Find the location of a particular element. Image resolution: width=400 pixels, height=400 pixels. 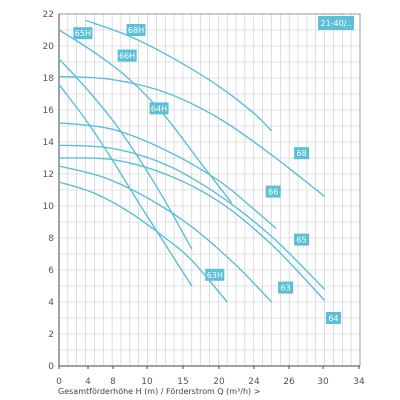

model-badge: 21-40/.. is located at coordinates (336, 23).